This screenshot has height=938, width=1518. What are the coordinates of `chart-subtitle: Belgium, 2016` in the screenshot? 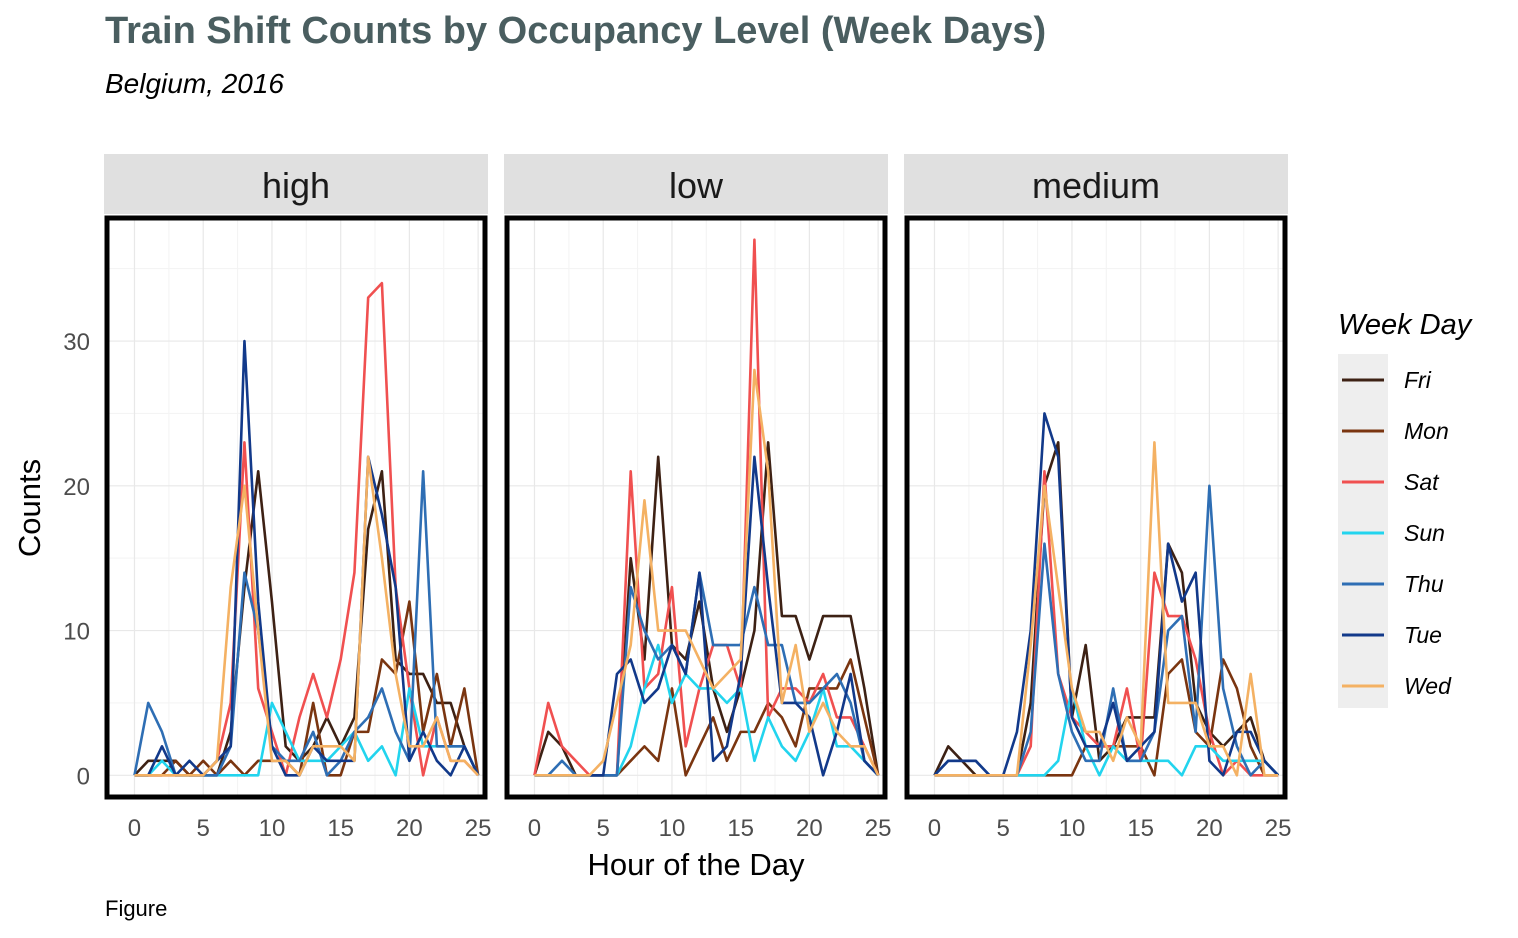 It's located at (195, 83).